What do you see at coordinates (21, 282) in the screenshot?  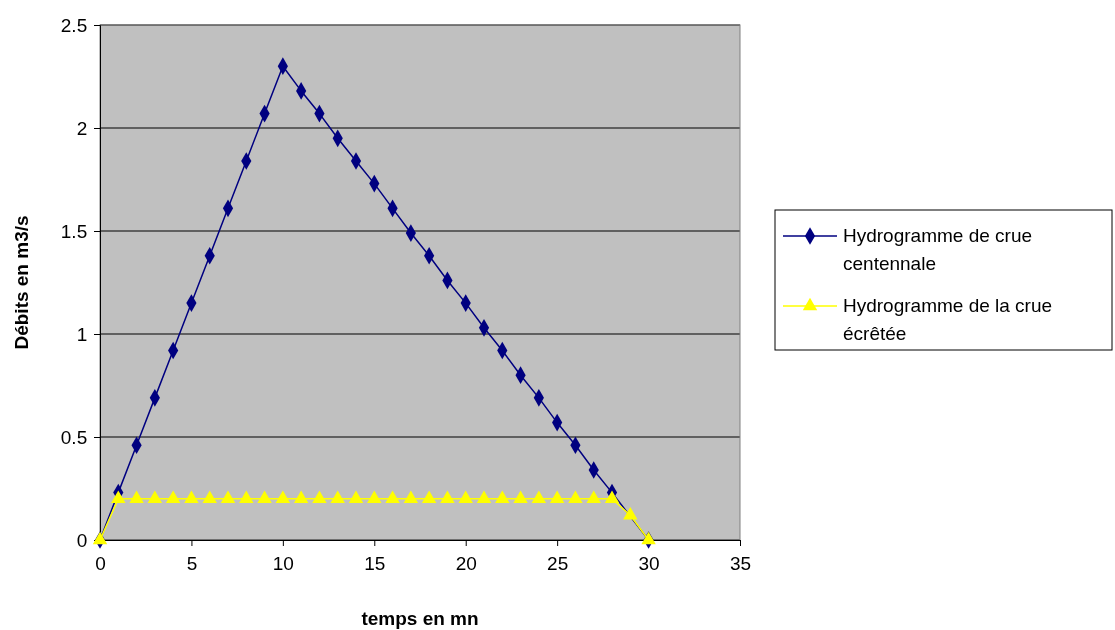 I see `y-axis-title: Débits en m3/s` at bounding box center [21, 282].